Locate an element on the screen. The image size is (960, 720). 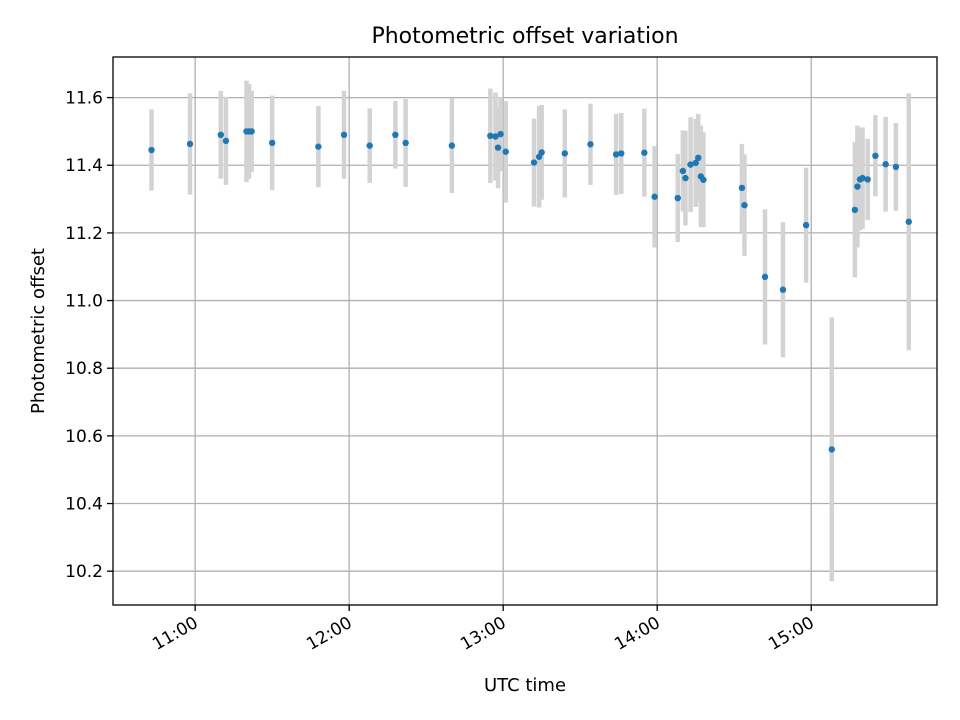
y-tick-label: 10.4 is located at coordinates (84, 505).